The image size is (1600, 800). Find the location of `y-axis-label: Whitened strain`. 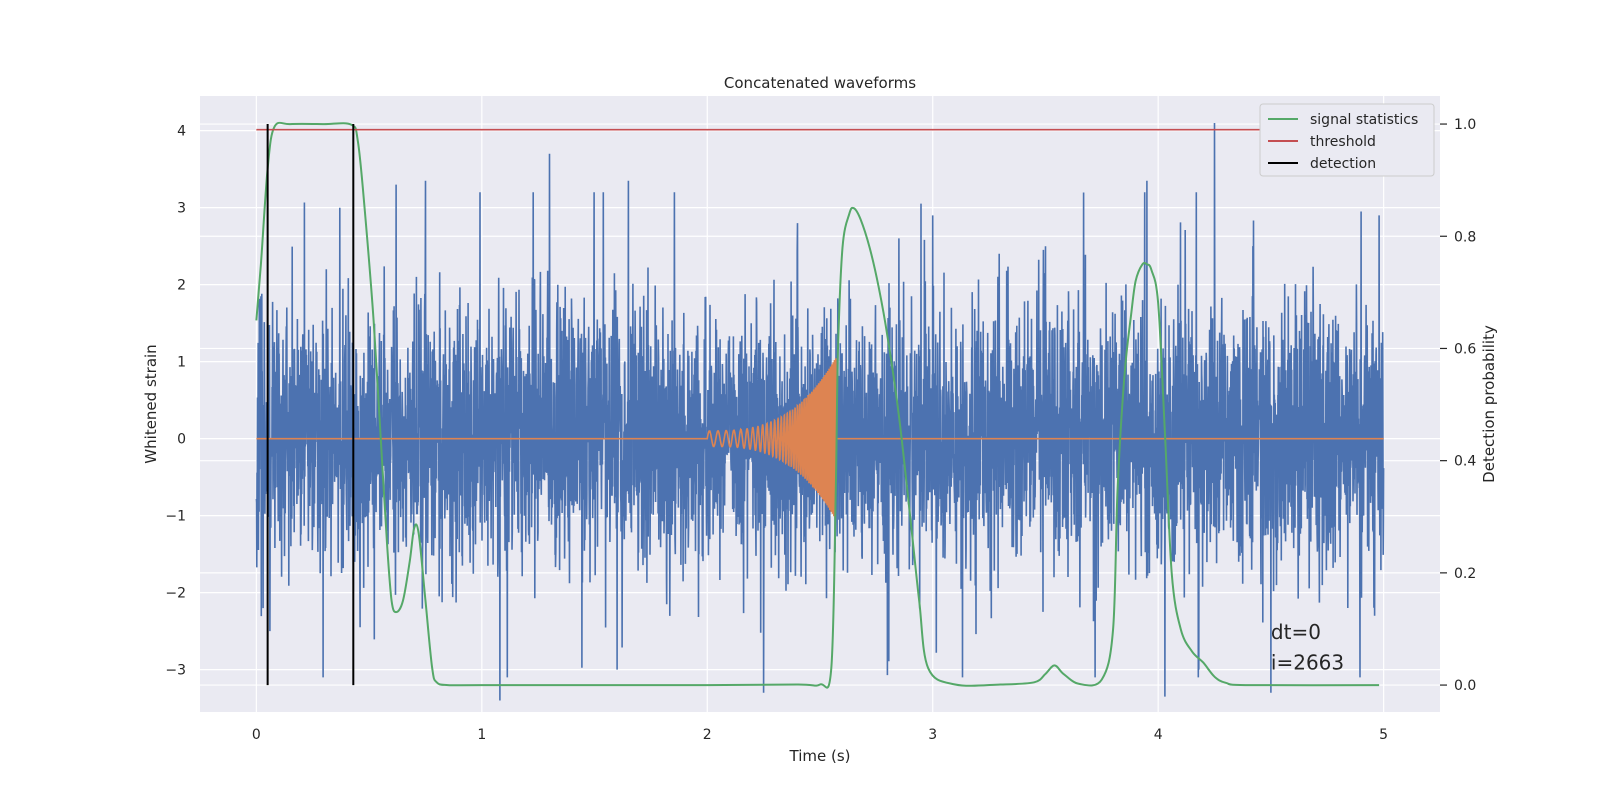

y-axis-label: Whitened strain is located at coordinates (151, 403).